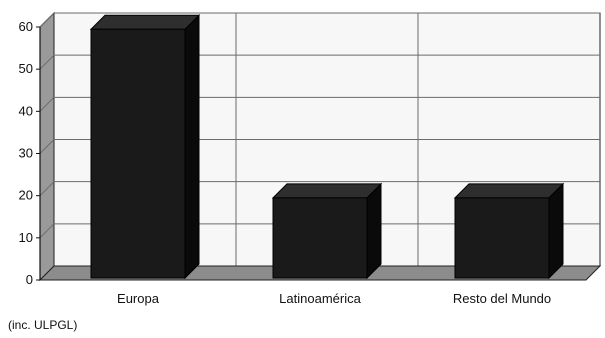 Image resolution: width=605 pixels, height=338 pixels. I want to click on y-axis: 0 10 20 30 40 50 60, so click(30, 153).